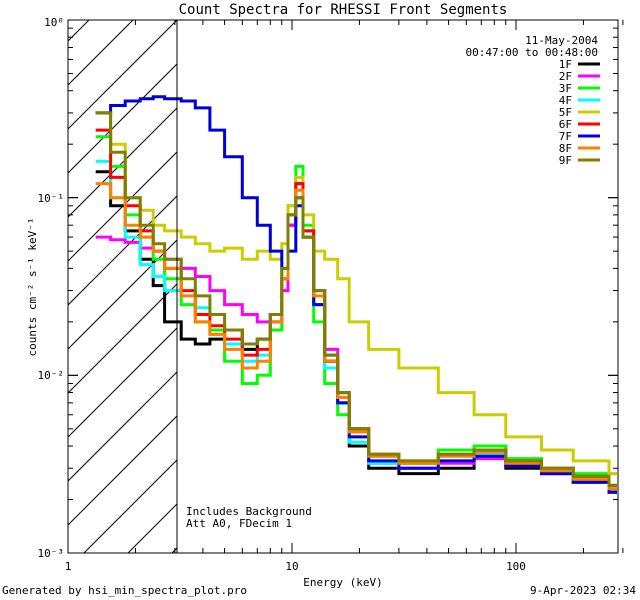  What do you see at coordinates (343, 10) in the screenshot?
I see `chart-title: Count Spectra for RHESSI Front Segments` at bounding box center [343, 10].